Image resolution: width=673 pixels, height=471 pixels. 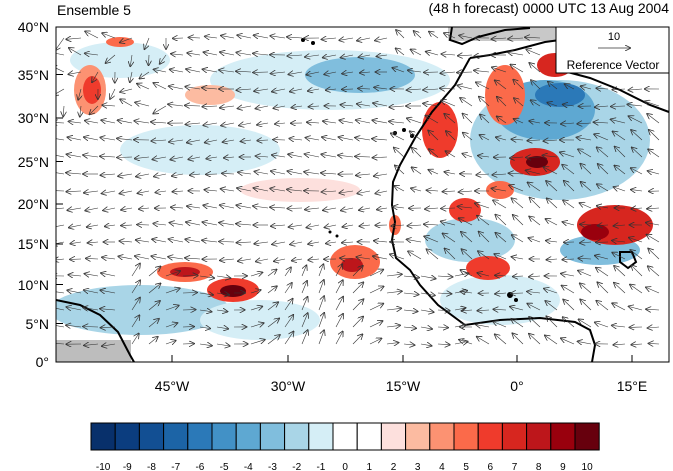 I want to click on lon-label: 15°E, so click(x=632, y=386).